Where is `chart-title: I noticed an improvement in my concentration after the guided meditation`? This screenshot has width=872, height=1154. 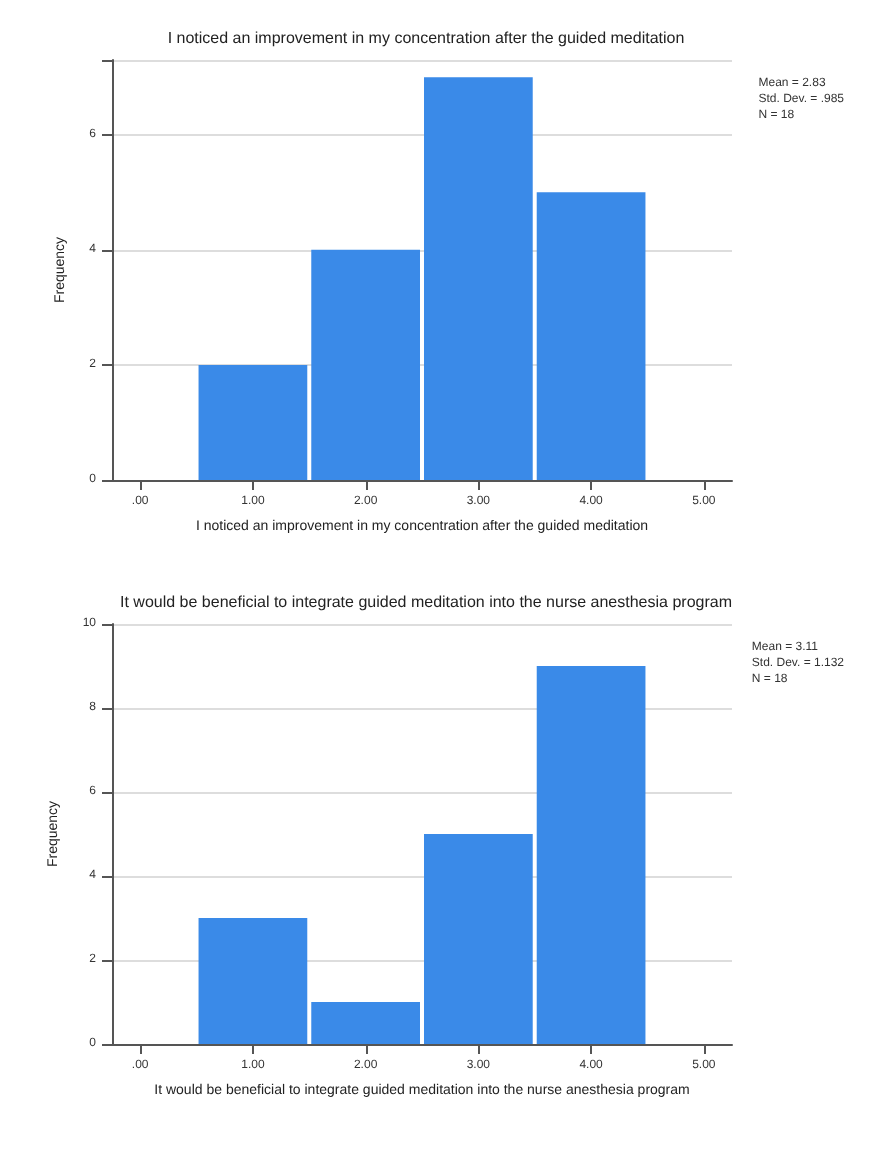
chart-title: I noticed an improvement in my concentration after the guided meditation is located at coordinates (426, 38).